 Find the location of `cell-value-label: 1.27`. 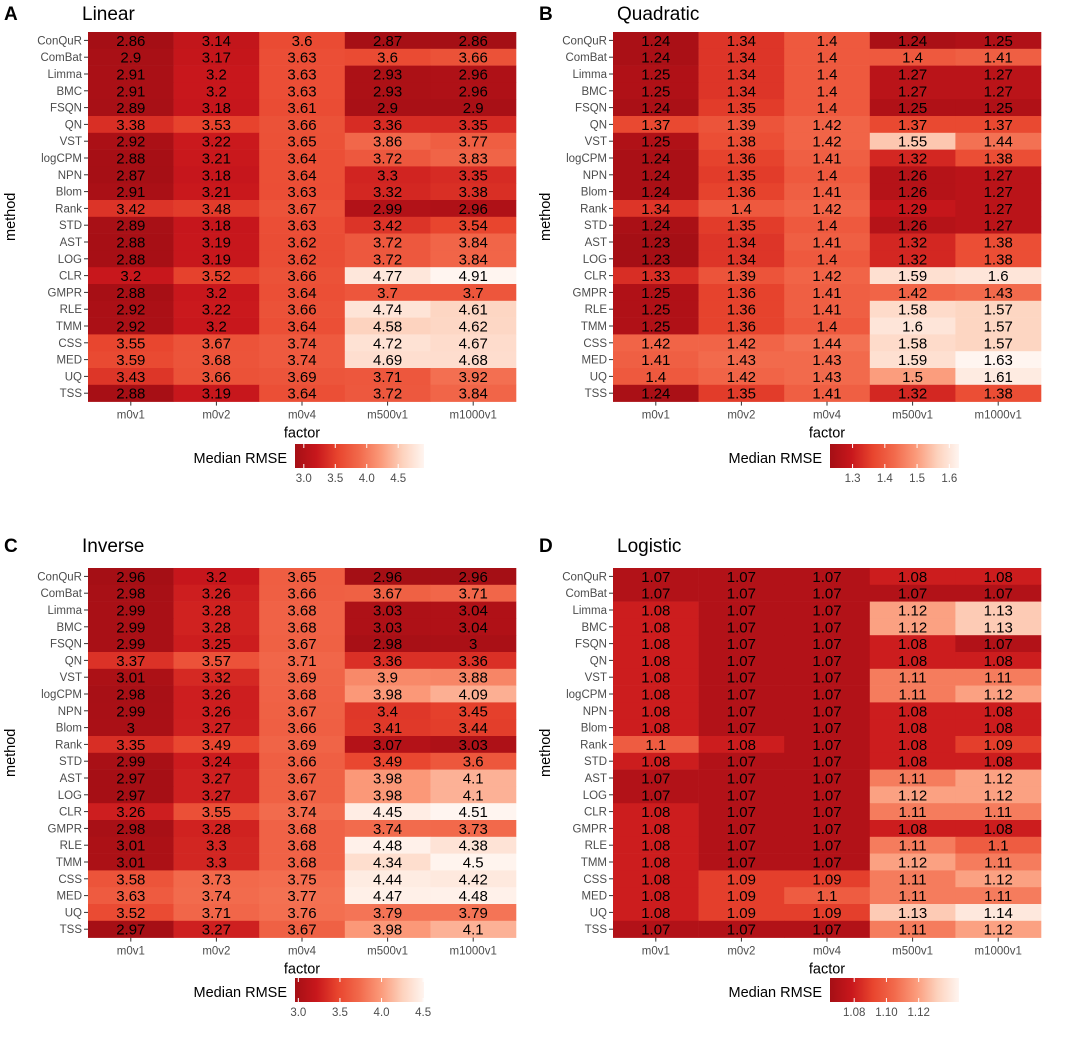

cell-value-label: 1.27 is located at coordinates (998, 209).